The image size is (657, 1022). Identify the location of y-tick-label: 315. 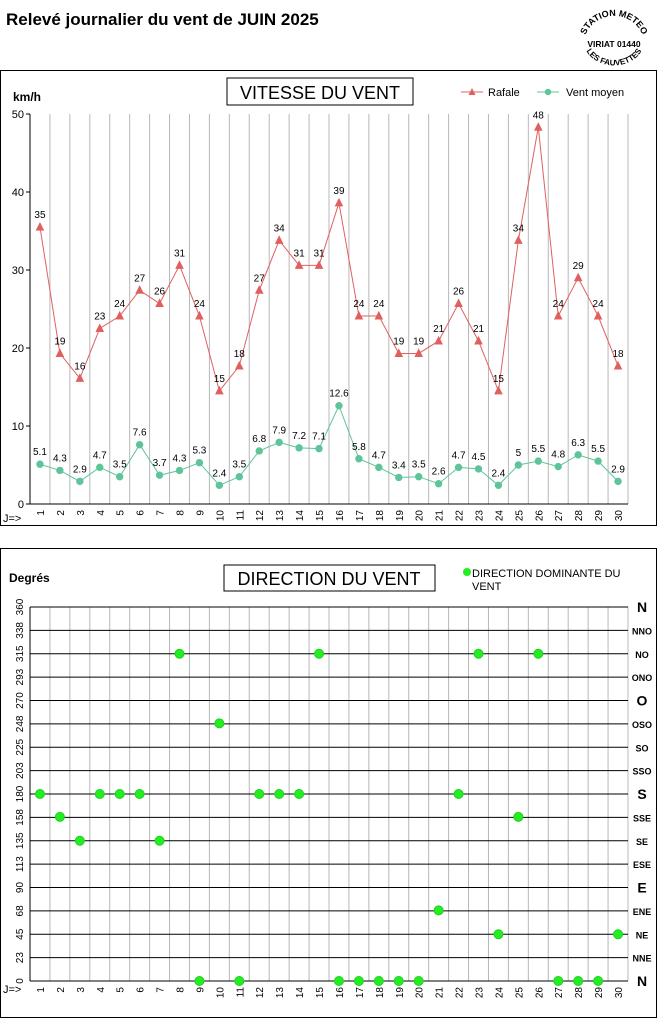
(20, 653).